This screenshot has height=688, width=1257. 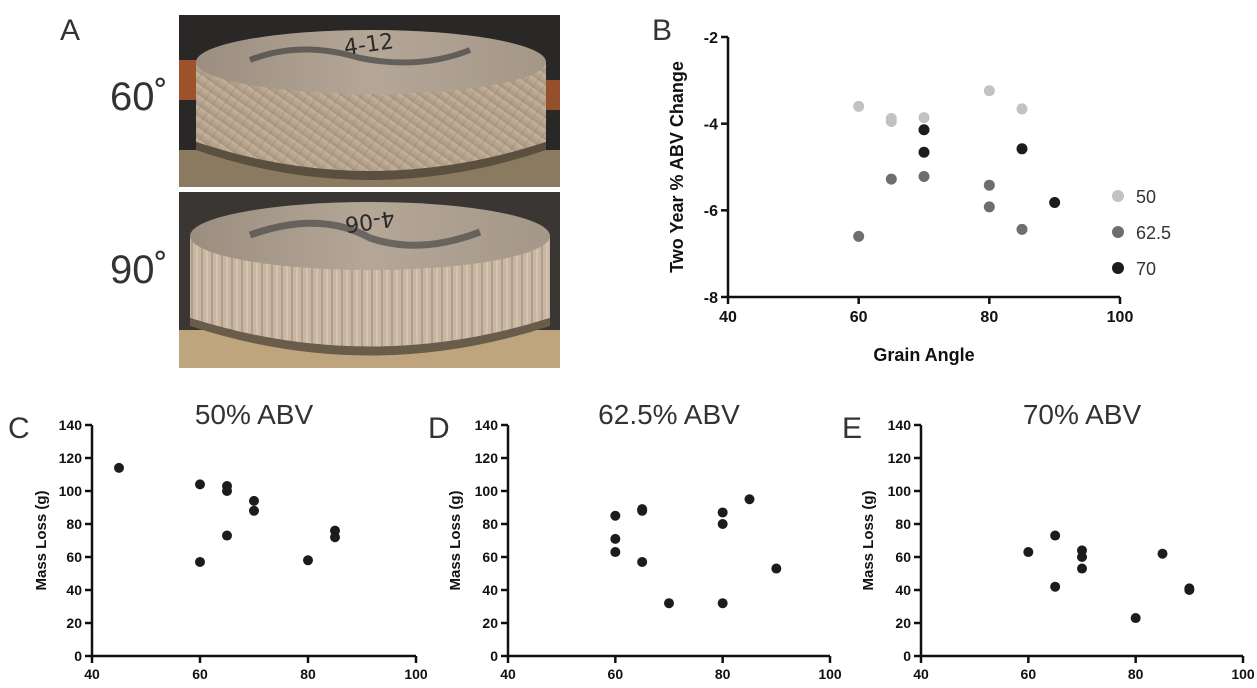 What do you see at coordinates (921, 674) in the screenshot?
I see `x-tick-label-e: 40` at bounding box center [921, 674].